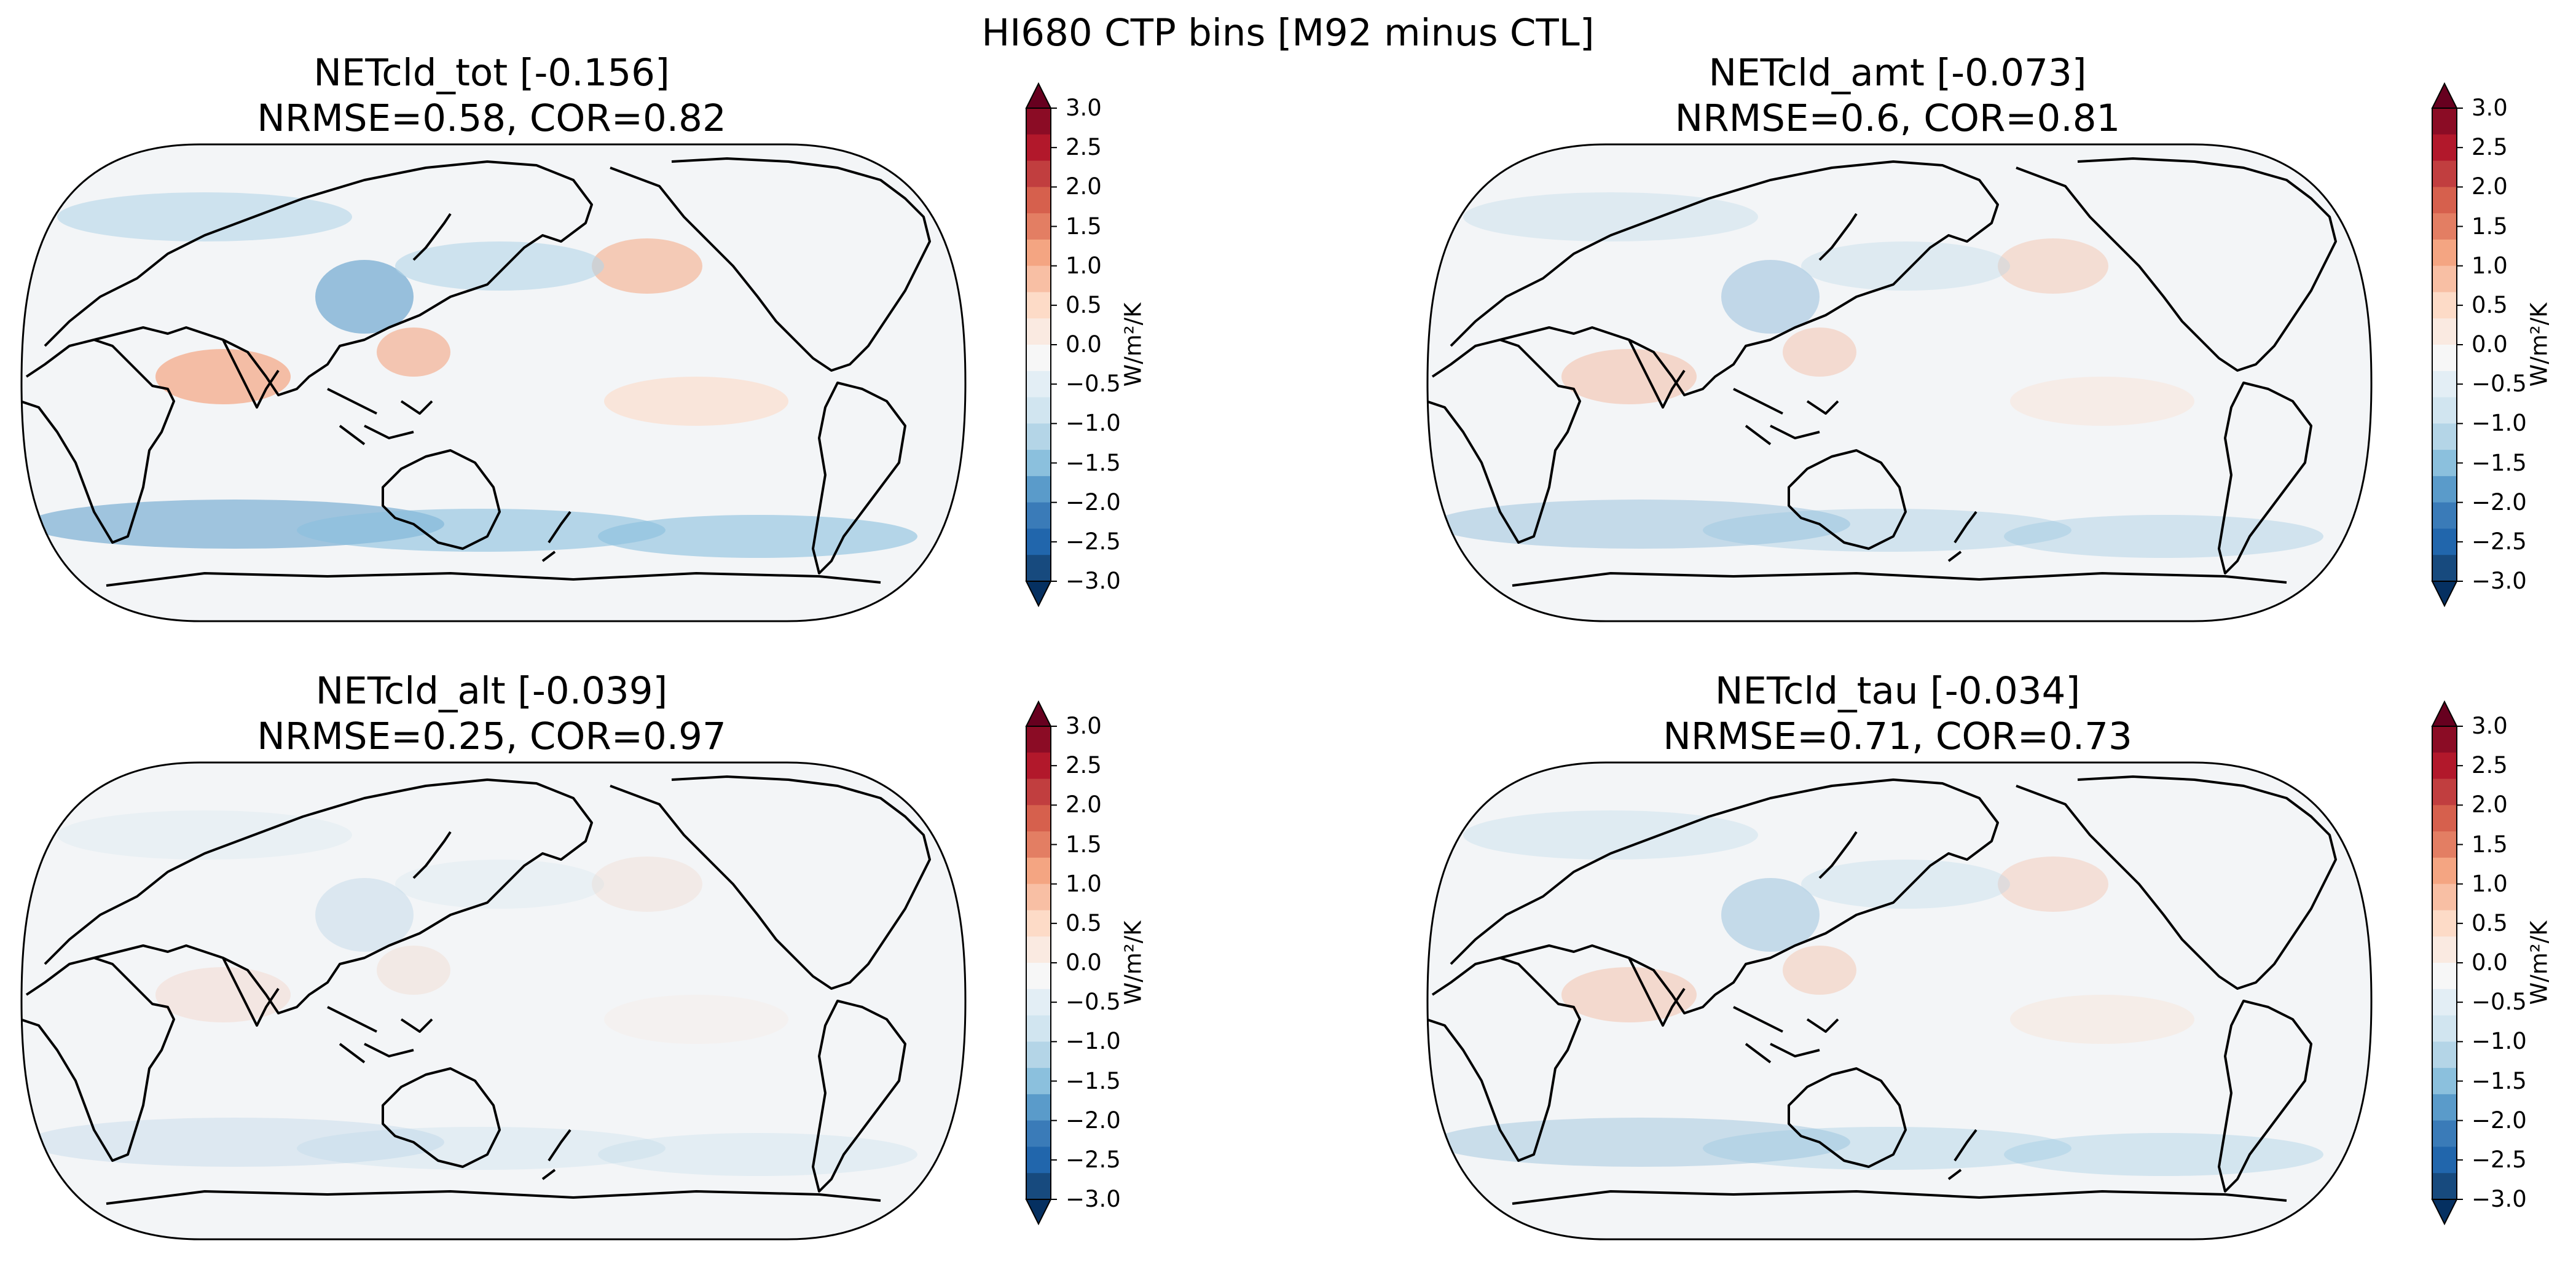  What do you see at coordinates (493, 579) in the screenshot?
I see `coast-antarctica` at bounding box center [493, 579].